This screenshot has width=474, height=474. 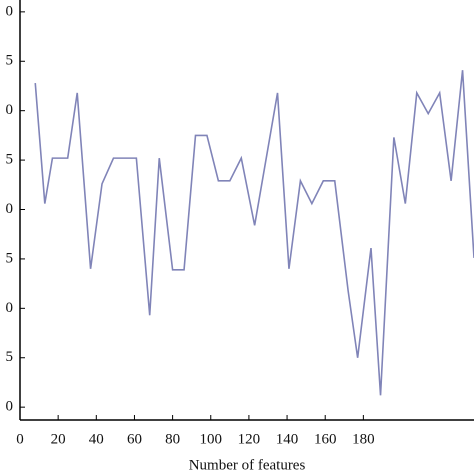 I want to click on x-axis-label: Number of features, so click(x=247, y=465).